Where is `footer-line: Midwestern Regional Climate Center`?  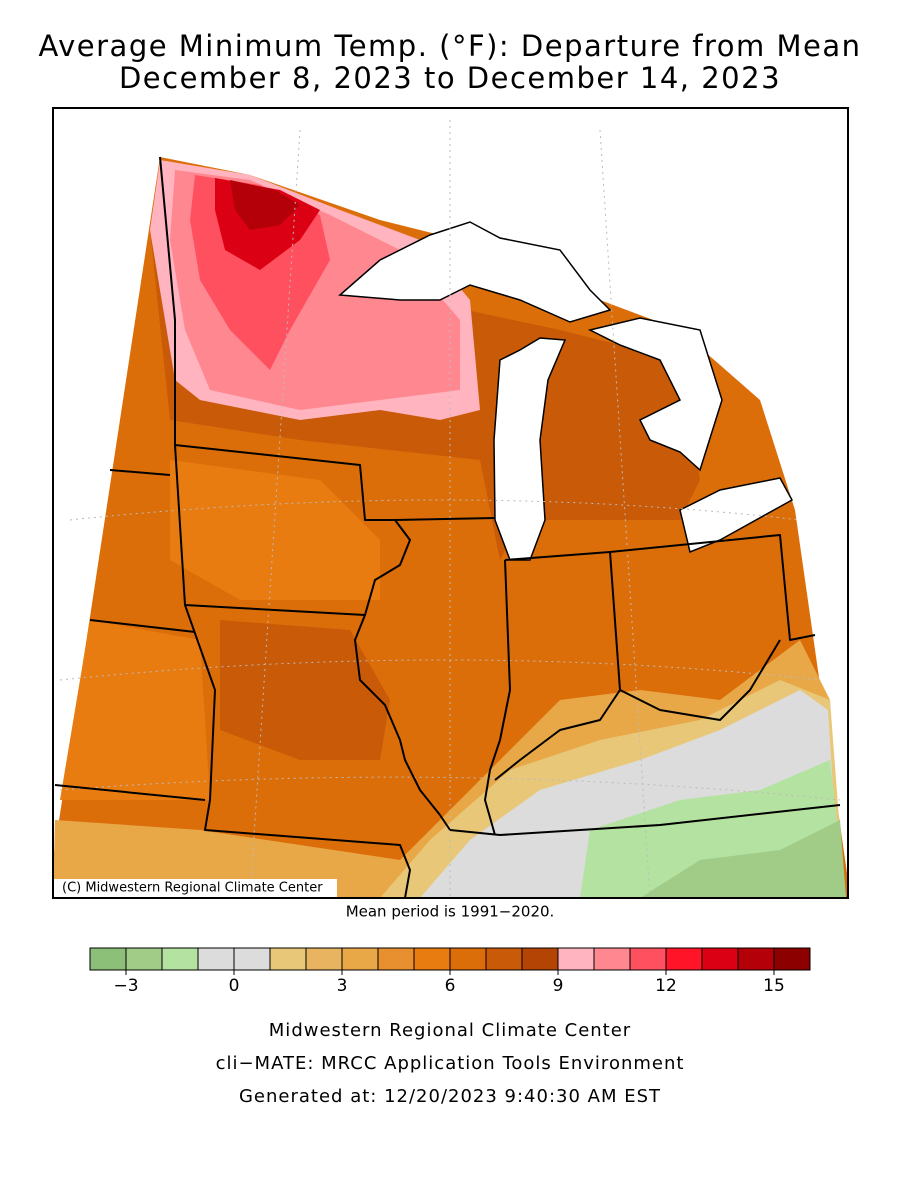
footer-line: Midwestern Regional Climate Center is located at coordinates (450, 1030).